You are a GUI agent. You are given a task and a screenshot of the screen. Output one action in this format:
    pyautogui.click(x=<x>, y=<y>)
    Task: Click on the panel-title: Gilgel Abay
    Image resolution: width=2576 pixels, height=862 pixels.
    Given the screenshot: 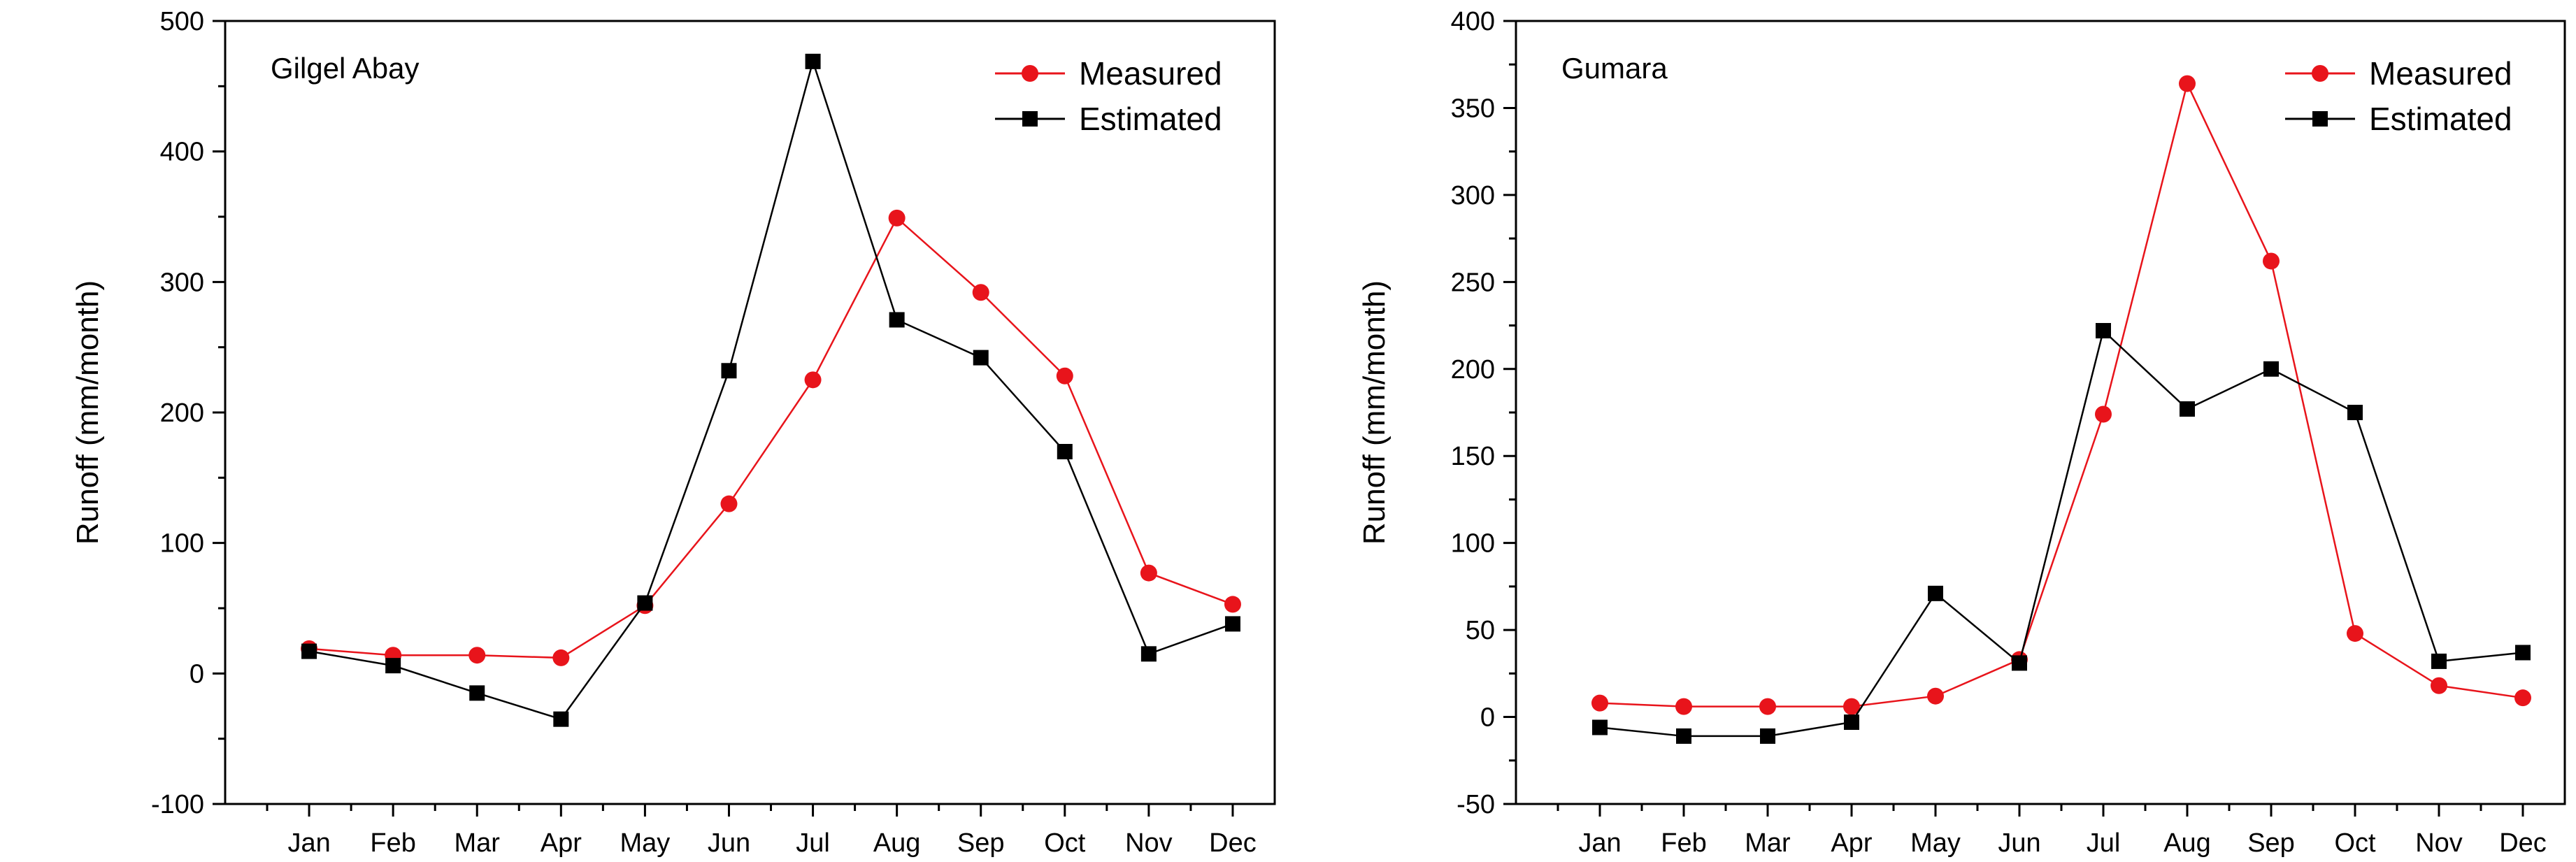 What is the action you would take?
    pyautogui.click(x=345, y=68)
    